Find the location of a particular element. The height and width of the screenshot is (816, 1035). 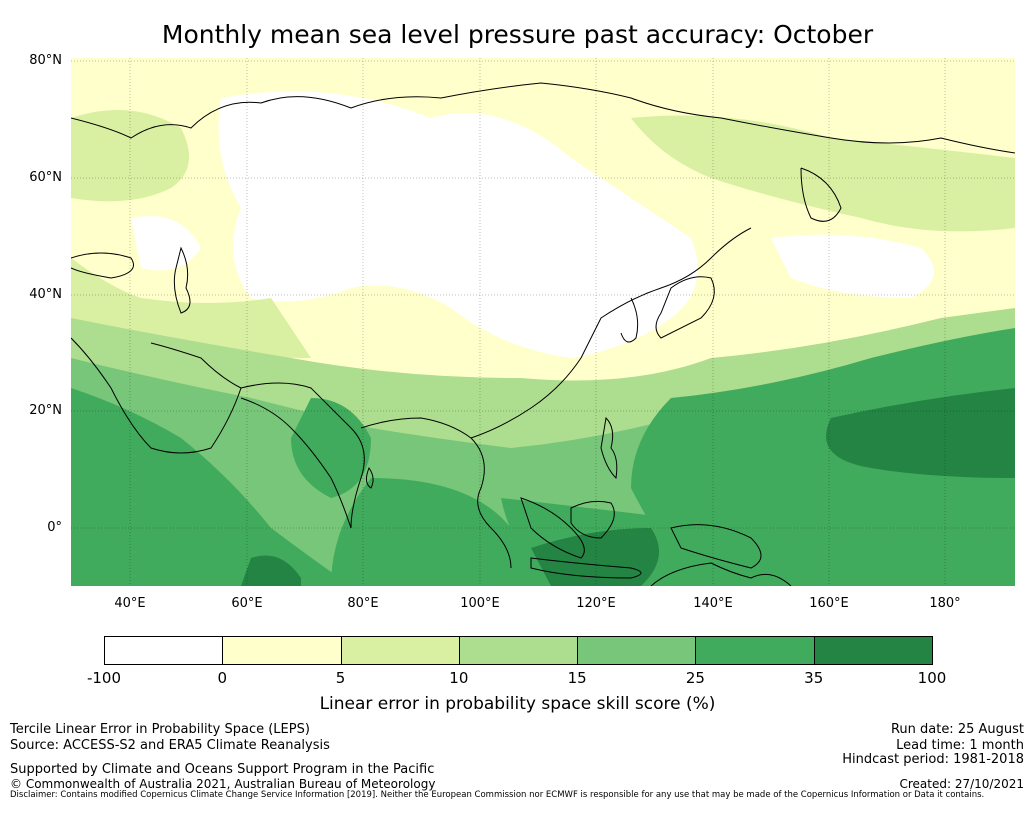

colorbar is located at coordinates (518, 650).